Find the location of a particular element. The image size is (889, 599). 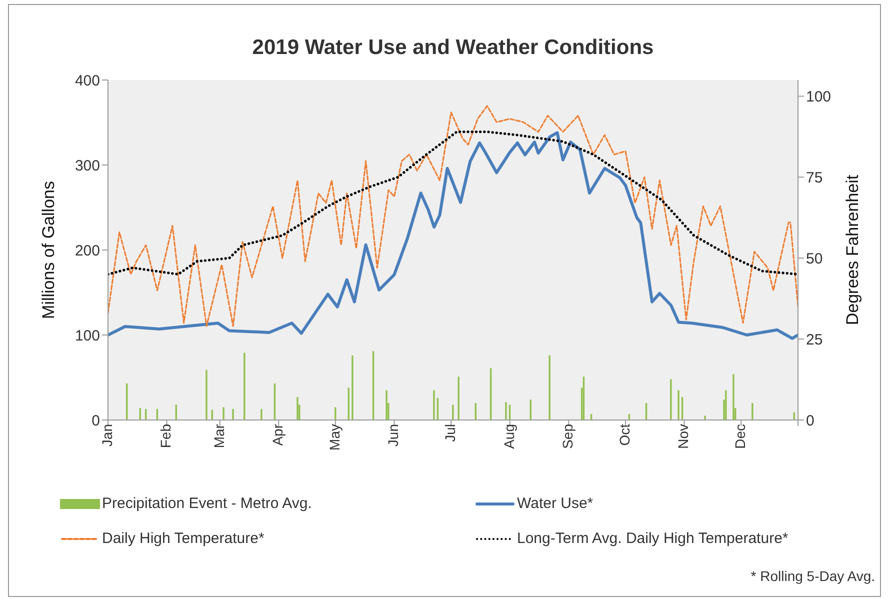

y-tick-label: 0 is located at coordinates (96, 421).